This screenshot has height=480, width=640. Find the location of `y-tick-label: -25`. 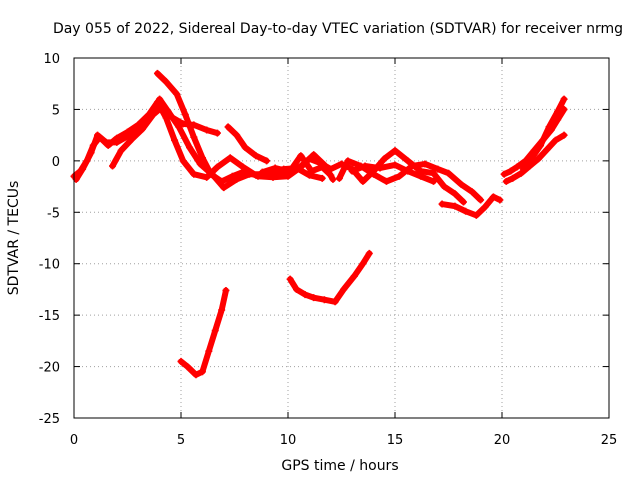

y-tick-label: -25 is located at coordinates (49, 419).